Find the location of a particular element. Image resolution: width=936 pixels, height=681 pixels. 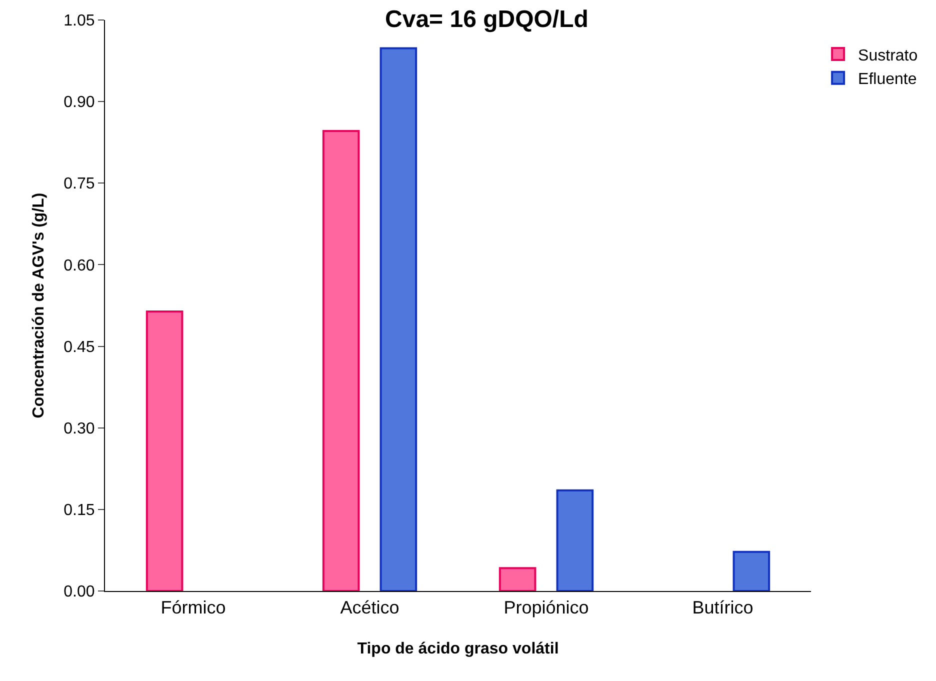

y-tick-label: 0.60 is located at coordinates (79, 265).